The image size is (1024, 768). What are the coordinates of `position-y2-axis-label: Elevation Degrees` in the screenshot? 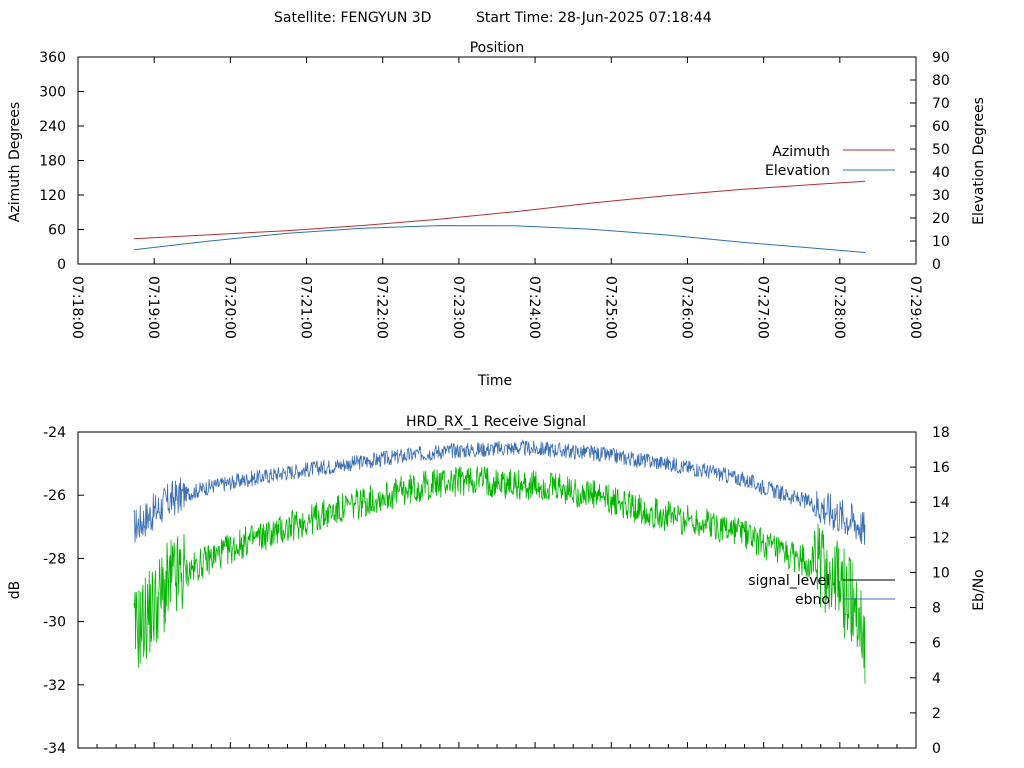 It's located at (979, 161).